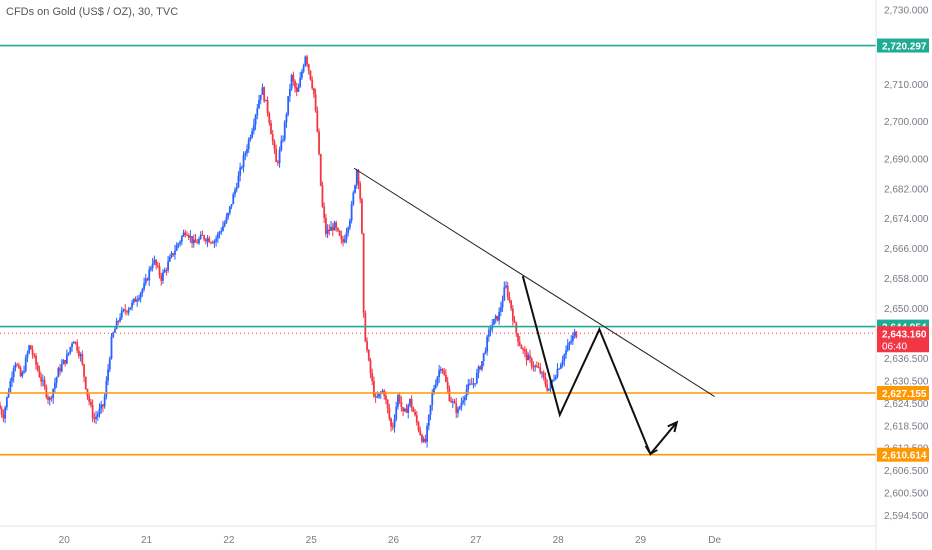  What do you see at coordinates (906, 493) in the screenshot?
I see `y-tick-label: 2,600.500` at bounding box center [906, 493].